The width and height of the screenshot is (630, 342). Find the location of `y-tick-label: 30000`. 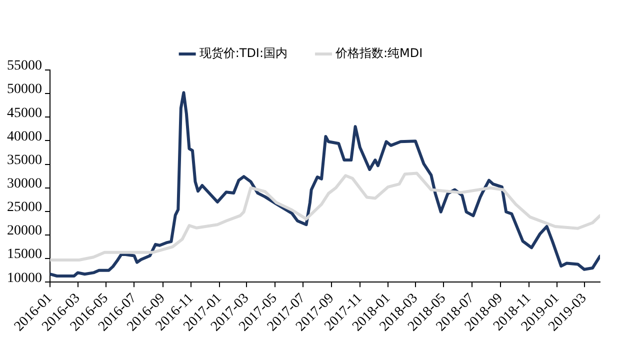

y-tick-label: 30000 is located at coordinates (24, 184).